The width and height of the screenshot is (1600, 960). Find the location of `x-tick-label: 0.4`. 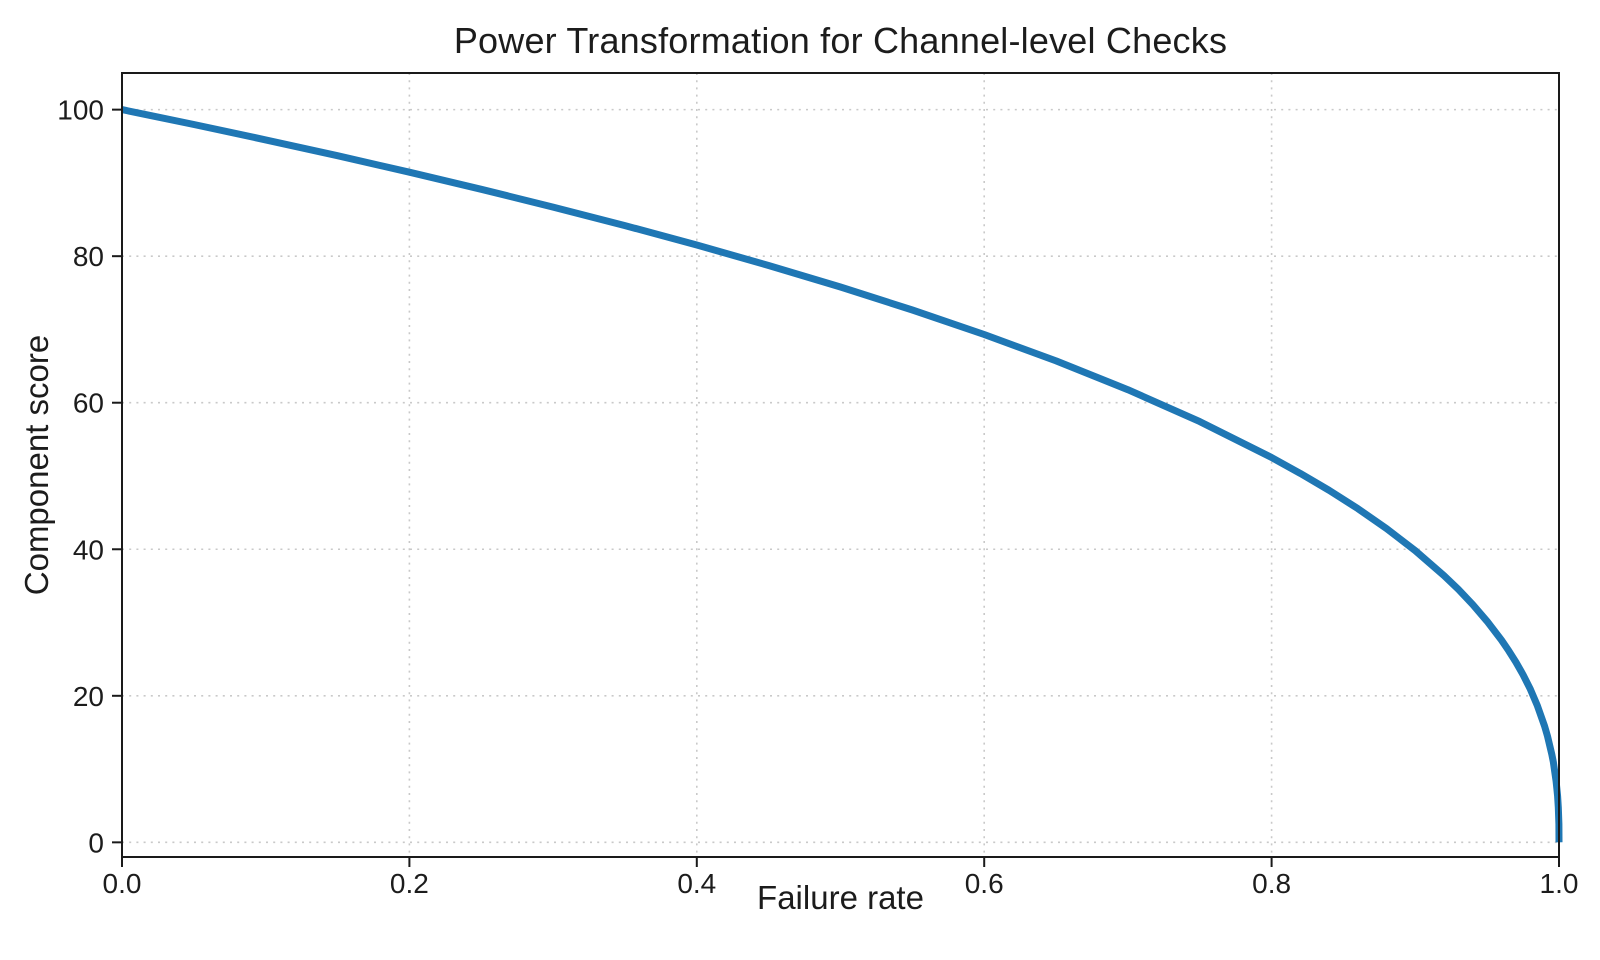

x-tick-label: 0.4 is located at coordinates (696, 883).